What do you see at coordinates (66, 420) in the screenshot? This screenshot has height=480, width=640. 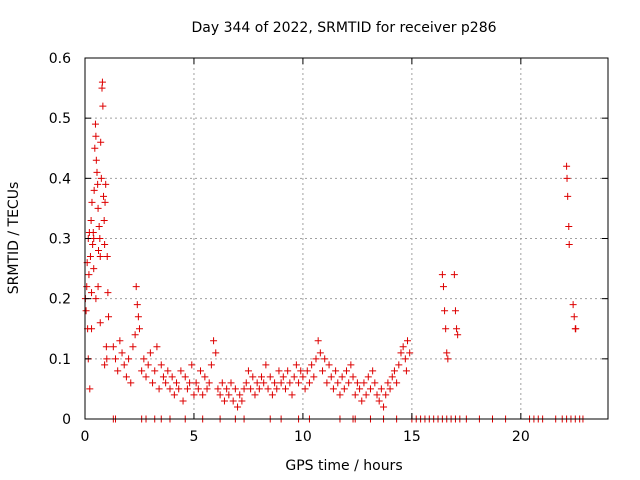 I see `y-tick-label: 0` at bounding box center [66, 420].